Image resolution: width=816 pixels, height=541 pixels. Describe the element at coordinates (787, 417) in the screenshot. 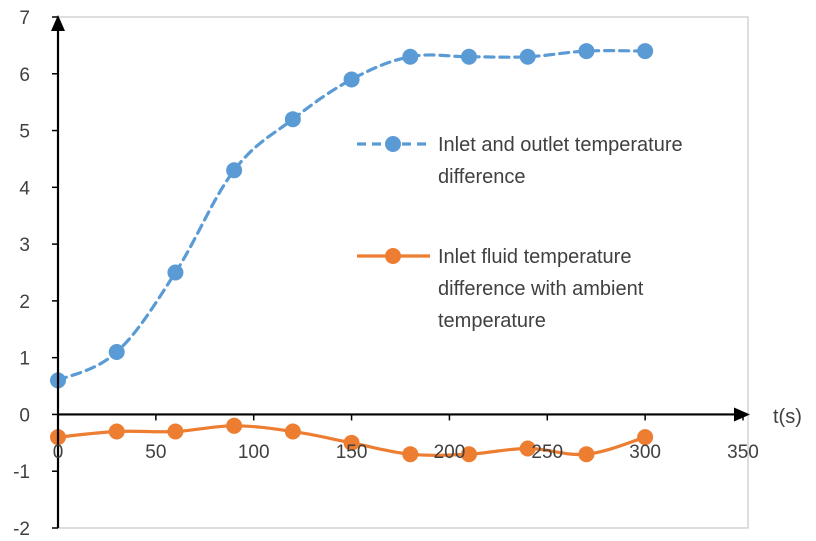

I see `x-axis-label: t(s)` at that location.